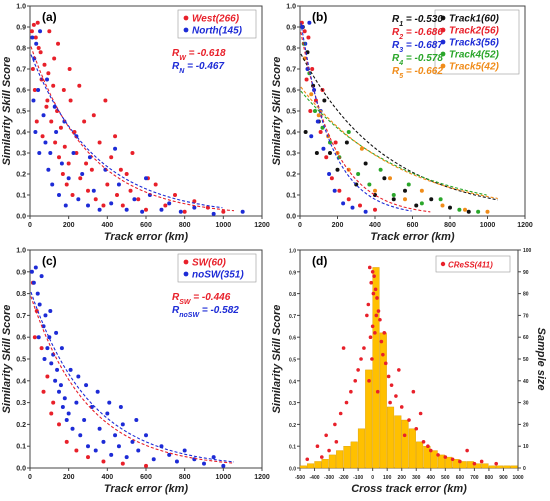 The width and height of the screenshot is (550, 501). Describe the element at coordinates (417, 73) in the screenshot. I see `correlation-label: R5 = -0.662` at that location.